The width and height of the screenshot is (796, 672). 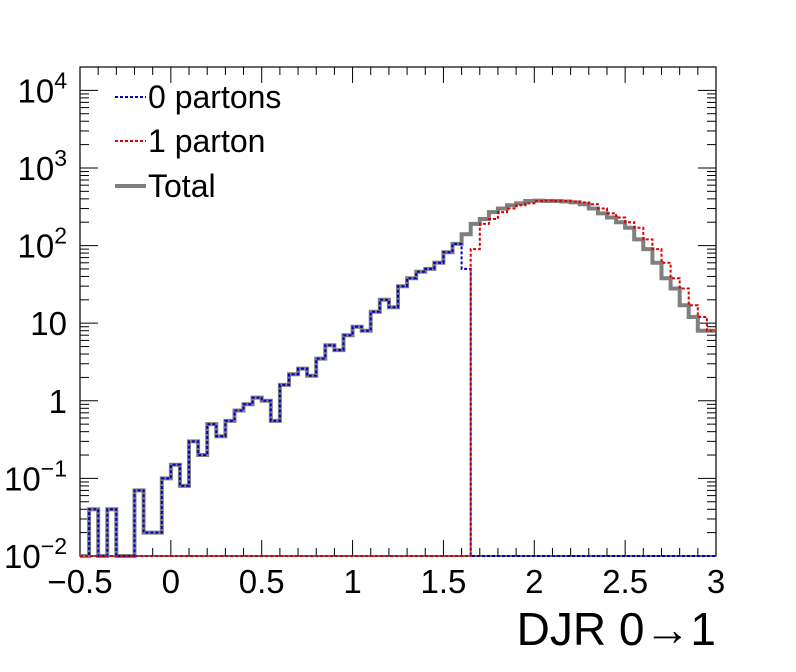 I want to click on y-tick-label: 10², so click(x=42, y=244).